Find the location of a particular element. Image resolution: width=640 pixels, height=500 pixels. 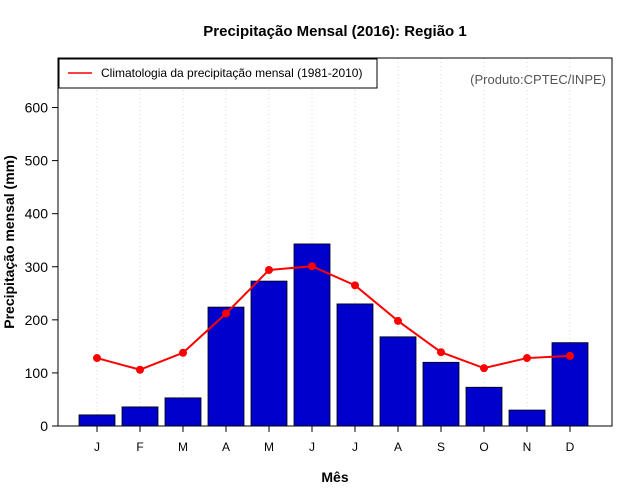

y-tick-label: 100 is located at coordinates (37, 373).